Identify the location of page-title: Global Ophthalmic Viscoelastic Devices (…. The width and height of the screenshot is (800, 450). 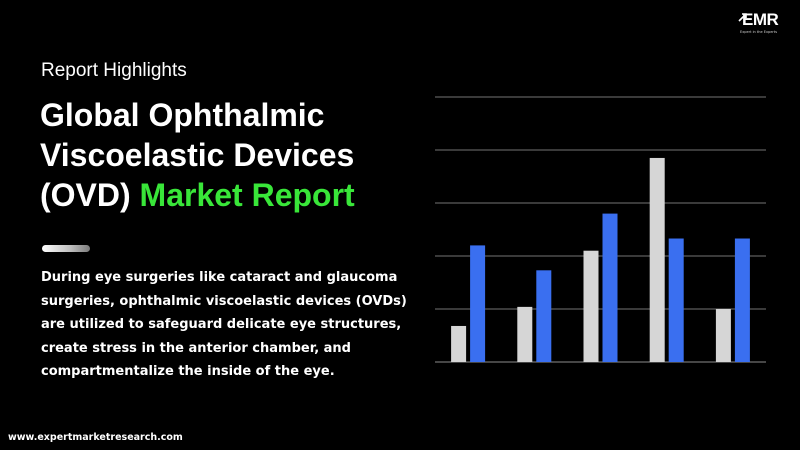
(235, 155).